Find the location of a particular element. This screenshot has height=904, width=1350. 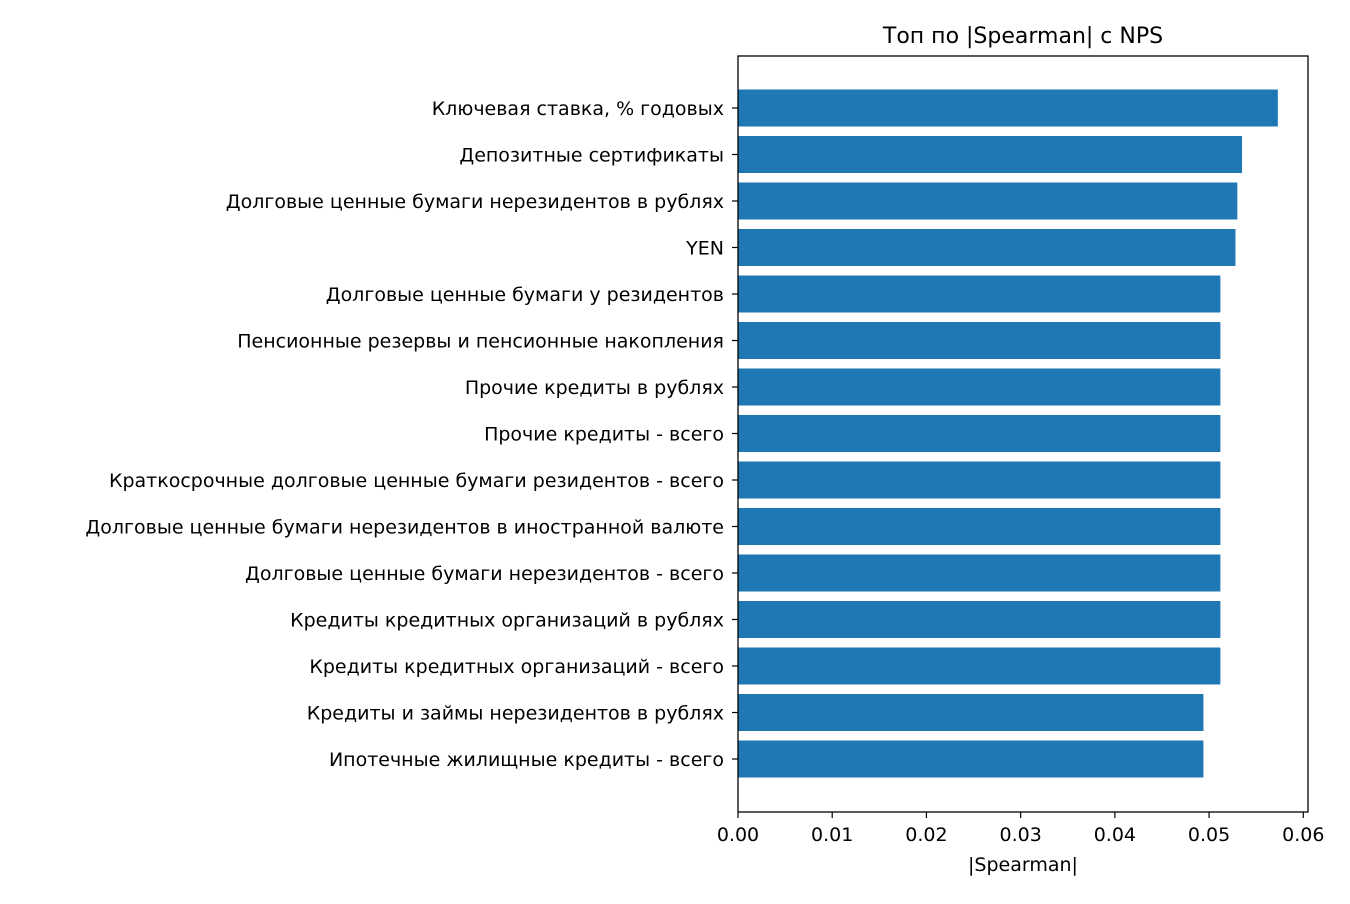

category-label: Долговые ценные бумаги у резидентов is located at coordinates (525, 295).